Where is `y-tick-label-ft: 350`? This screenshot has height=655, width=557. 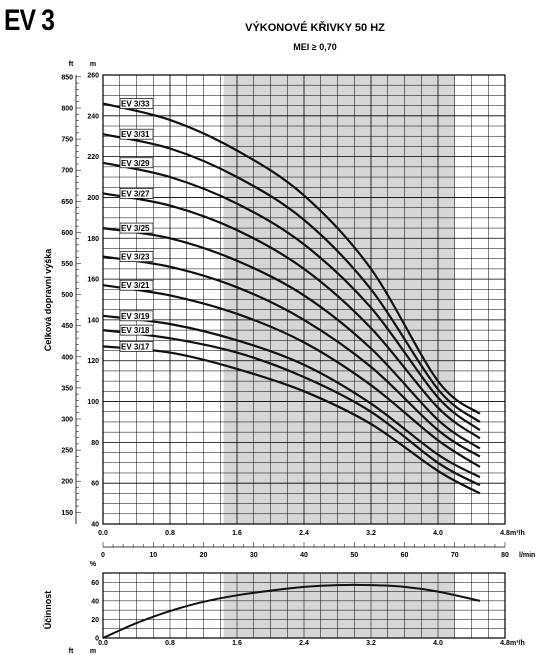
y-tick-label-ft: 350 is located at coordinates (67, 388).